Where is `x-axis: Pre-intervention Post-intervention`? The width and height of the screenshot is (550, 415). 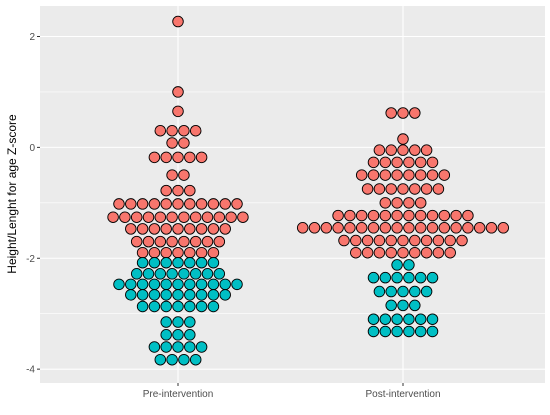 x-axis: Pre-intervention Post-intervention is located at coordinates (292, 391).